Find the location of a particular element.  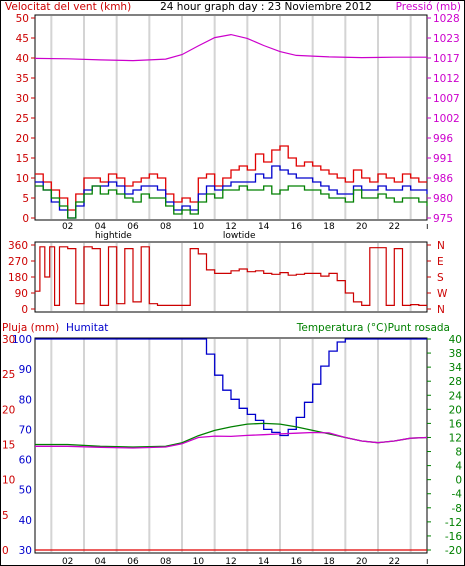

temperature-tick-label: 12 is located at coordinates (455, 438).